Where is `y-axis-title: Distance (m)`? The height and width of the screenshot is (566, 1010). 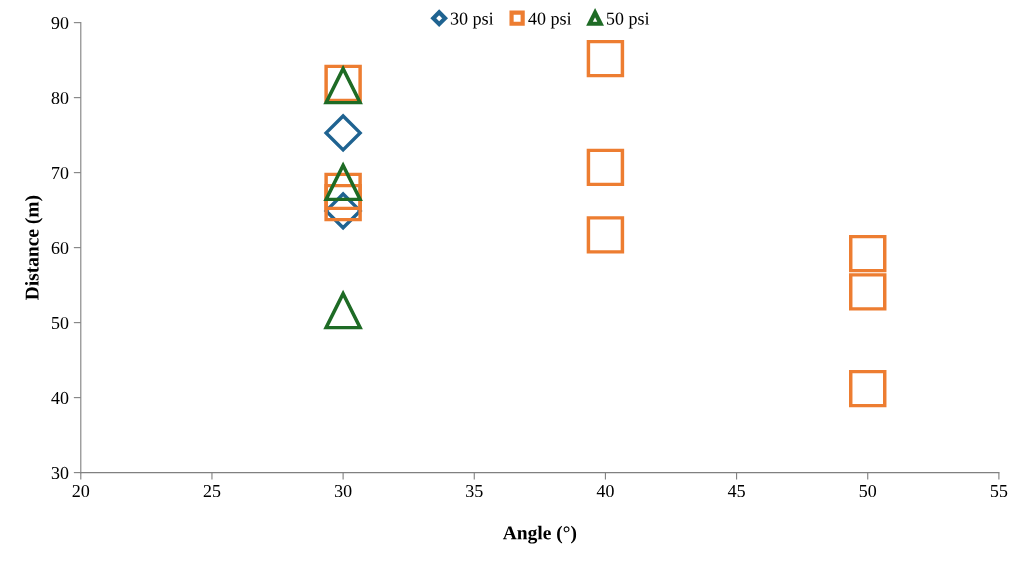
y-axis-title: Distance (m) is located at coordinates (33, 247).